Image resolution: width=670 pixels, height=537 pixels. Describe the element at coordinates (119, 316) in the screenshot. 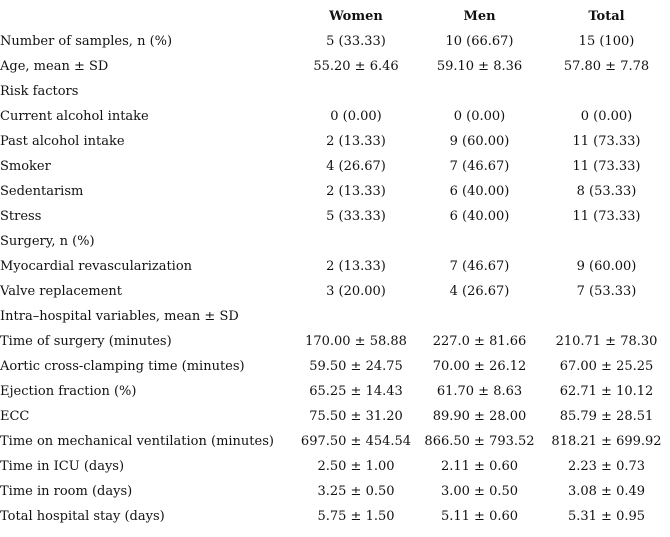

I see `row-label: Intra–hospital variables, mean ± SD` at that location.